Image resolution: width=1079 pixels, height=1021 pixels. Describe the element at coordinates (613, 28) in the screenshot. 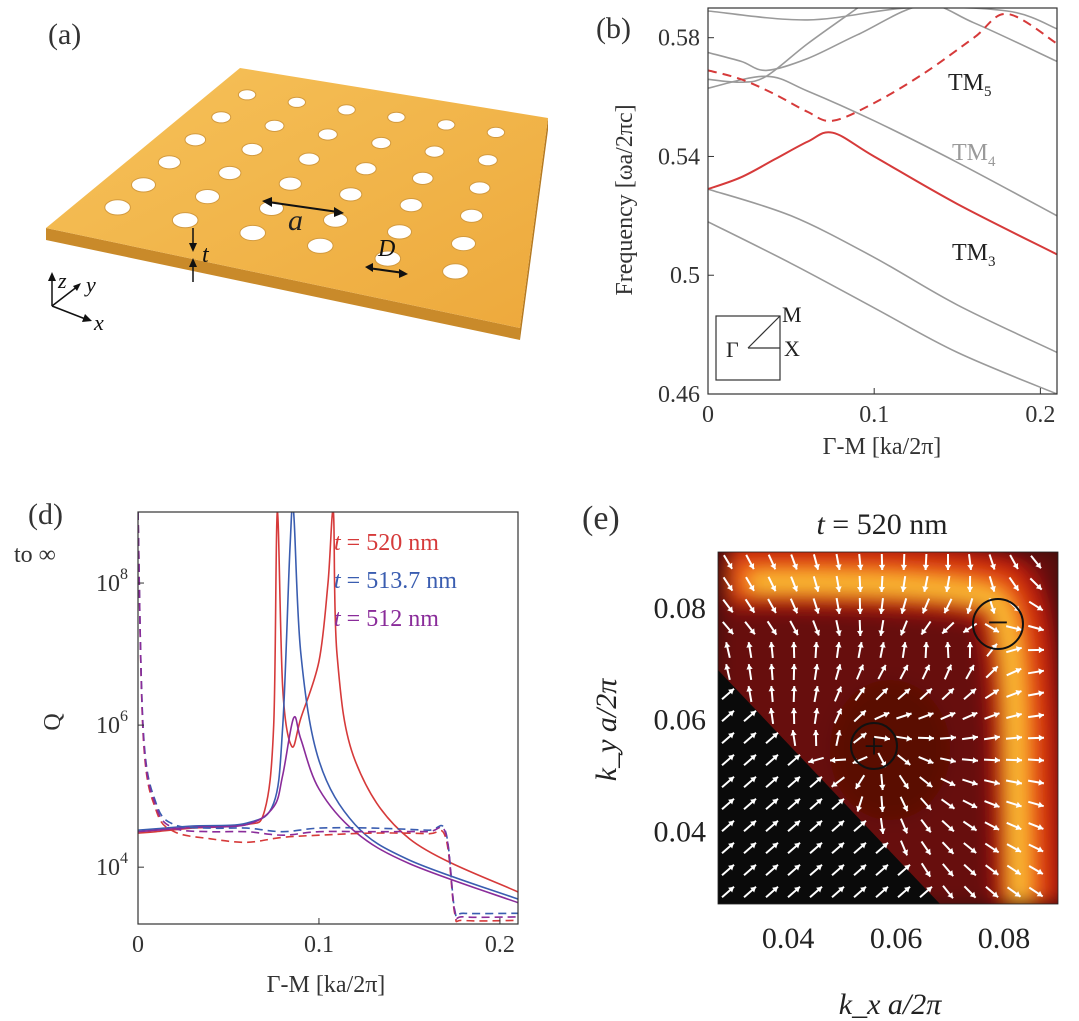

I see `panel-b-label: (b)` at that location.